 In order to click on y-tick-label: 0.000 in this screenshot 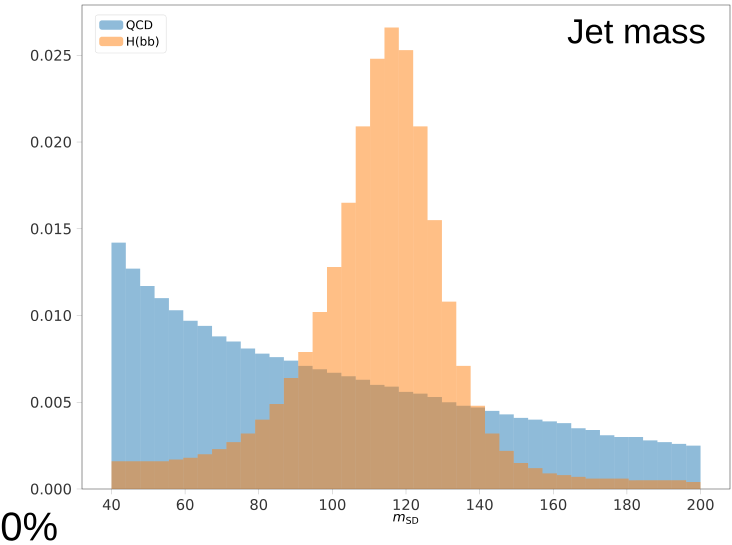, I will do `click(50, 489)`.